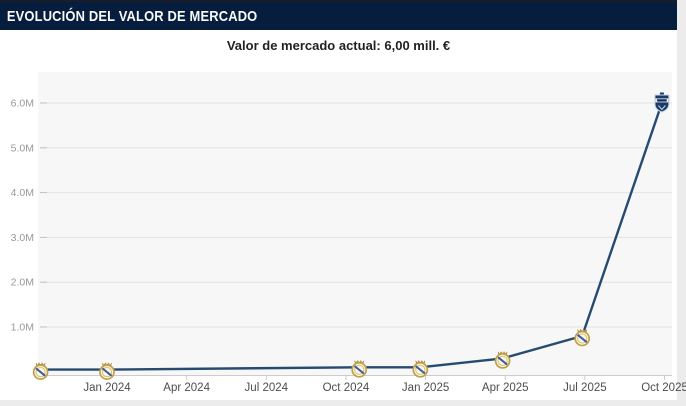 This screenshot has width=686, height=406. What do you see at coordinates (338, 15) in the screenshot?
I see `panel-header: EVOLUCIÓN DEL VALOR DE MERCADO` at bounding box center [338, 15].